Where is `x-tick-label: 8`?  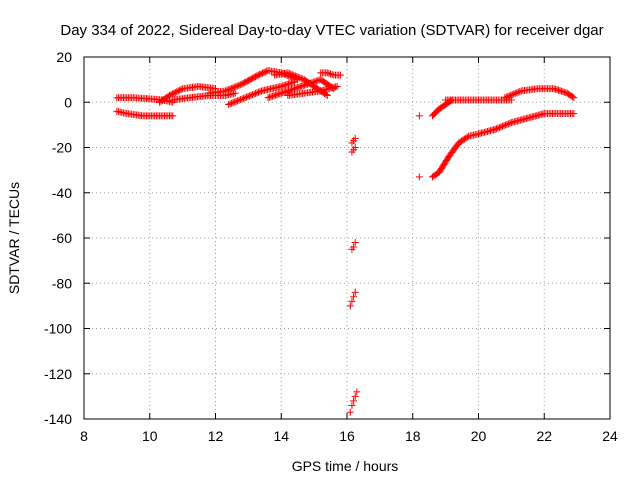
x-tick-label: 8 is located at coordinates (84, 436).